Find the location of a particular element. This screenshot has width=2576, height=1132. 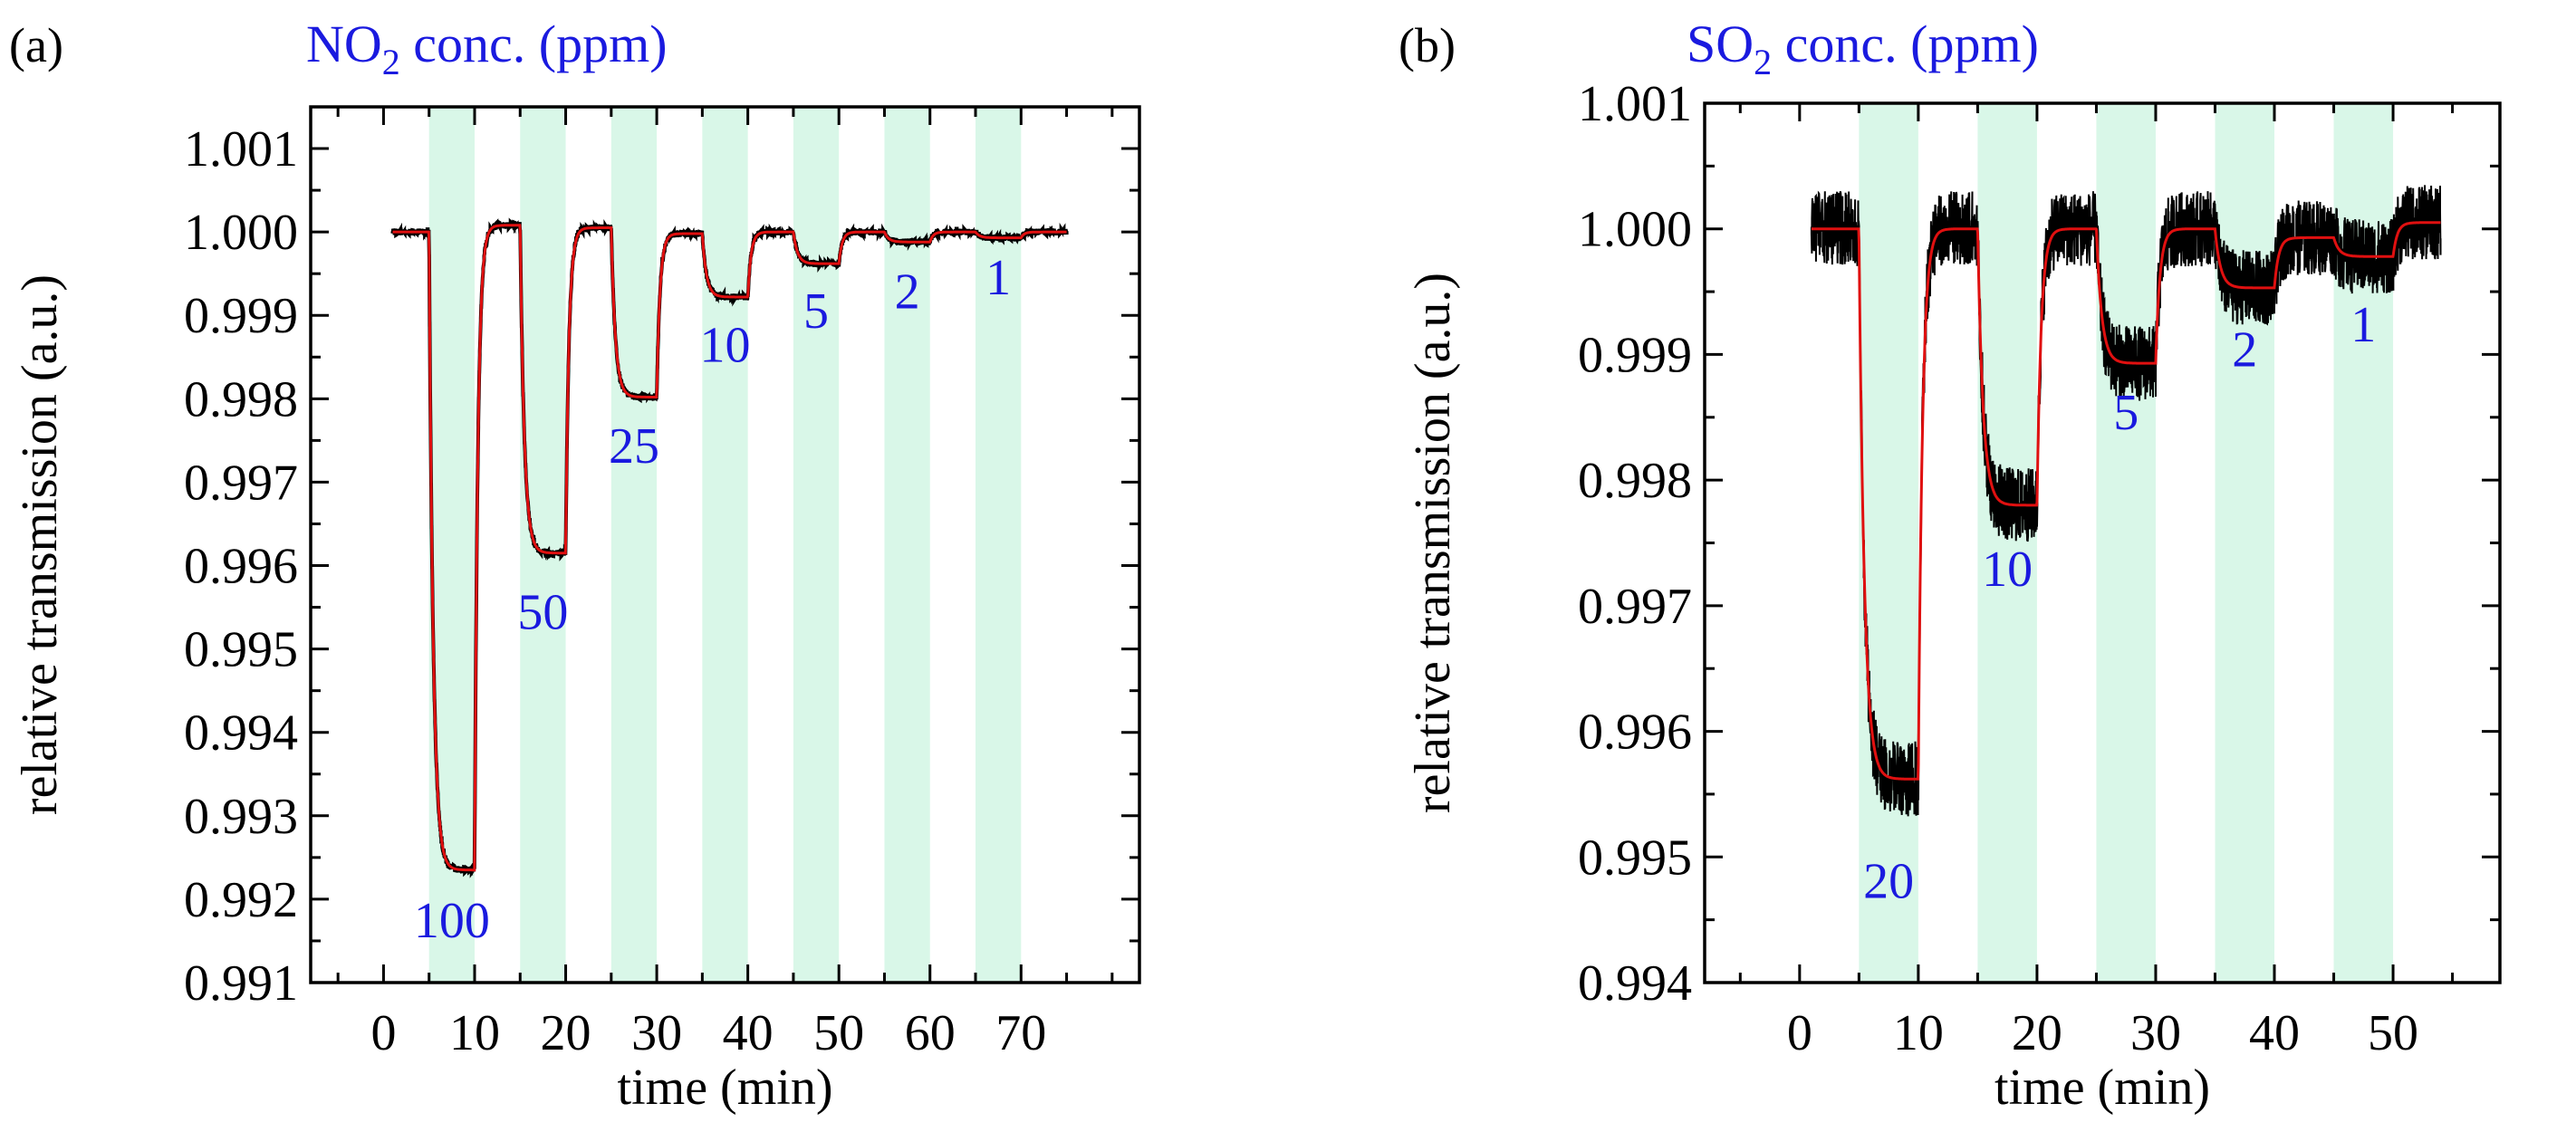

x-tick-label: 70 is located at coordinates (1020, 1033).